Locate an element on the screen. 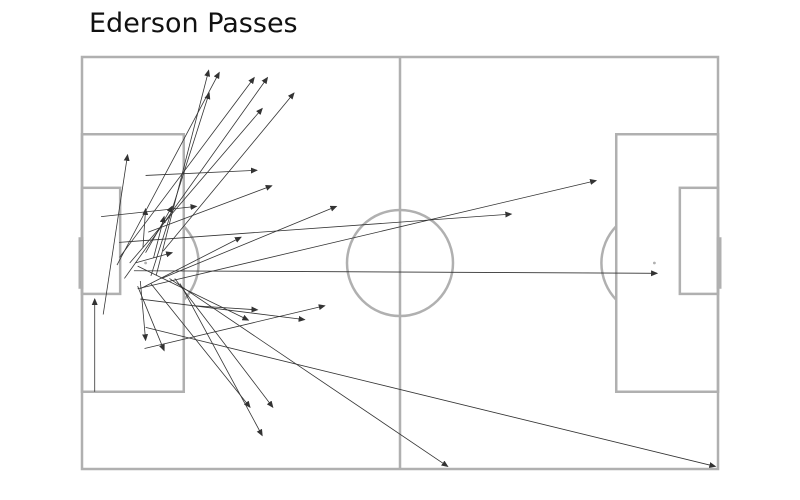  right-penalty-box is located at coordinates (667, 263).